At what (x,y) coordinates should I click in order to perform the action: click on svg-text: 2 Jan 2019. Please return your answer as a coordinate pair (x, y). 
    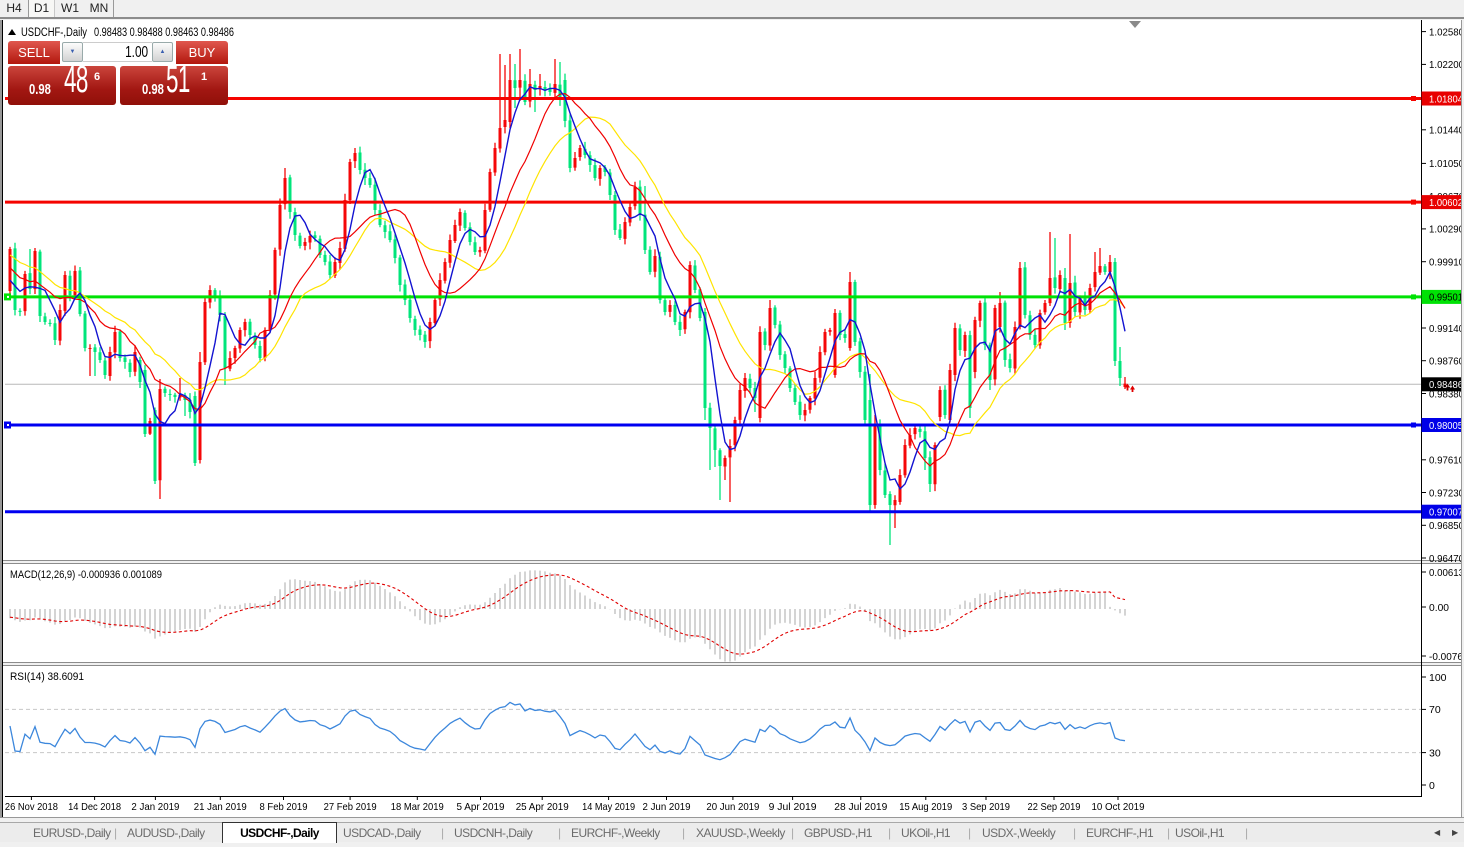
    Looking at the image, I should click on (155, 807).